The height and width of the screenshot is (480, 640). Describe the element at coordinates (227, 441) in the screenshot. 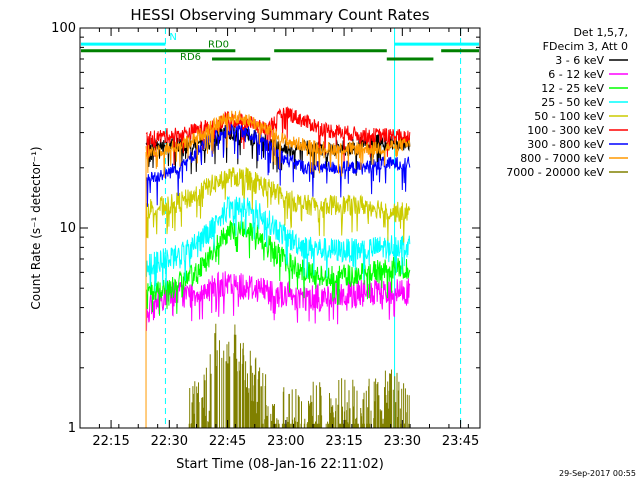

I see `x-tick-label-2: 22:45` at that location.